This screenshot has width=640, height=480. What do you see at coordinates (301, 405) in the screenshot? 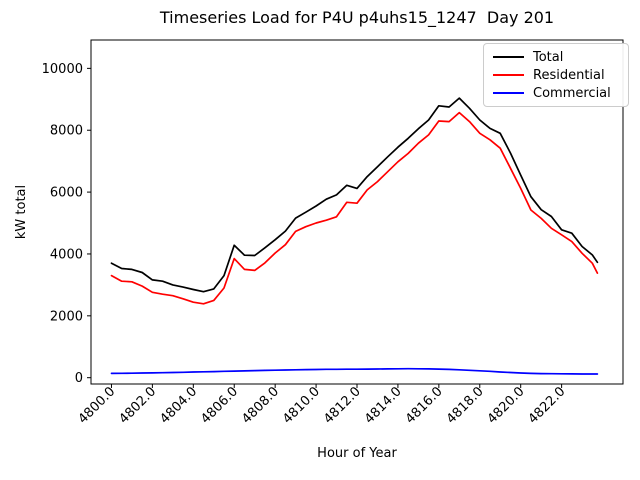
I see `x-tick-label: 4810.0` at bounding box center [301, 405].